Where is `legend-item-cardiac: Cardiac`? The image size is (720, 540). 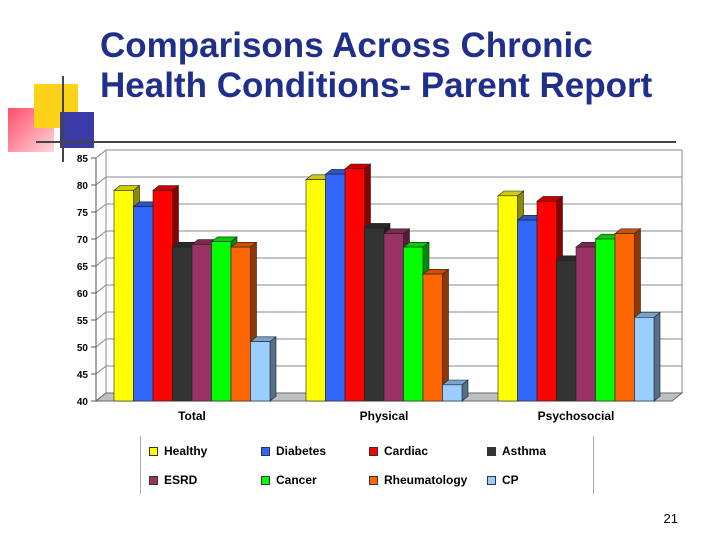
legend-item-cardiac: Cardiac is located at coordinates (398, 451).